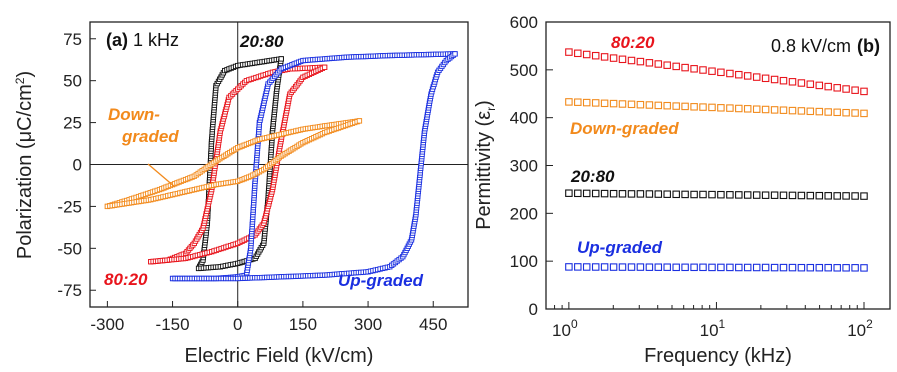 The width and height of the screenshot is (897, 372). Describe the element at coordinates (156, 40) in the screenshot. I see `panel-a-frequency: 1 kHz` at that location.